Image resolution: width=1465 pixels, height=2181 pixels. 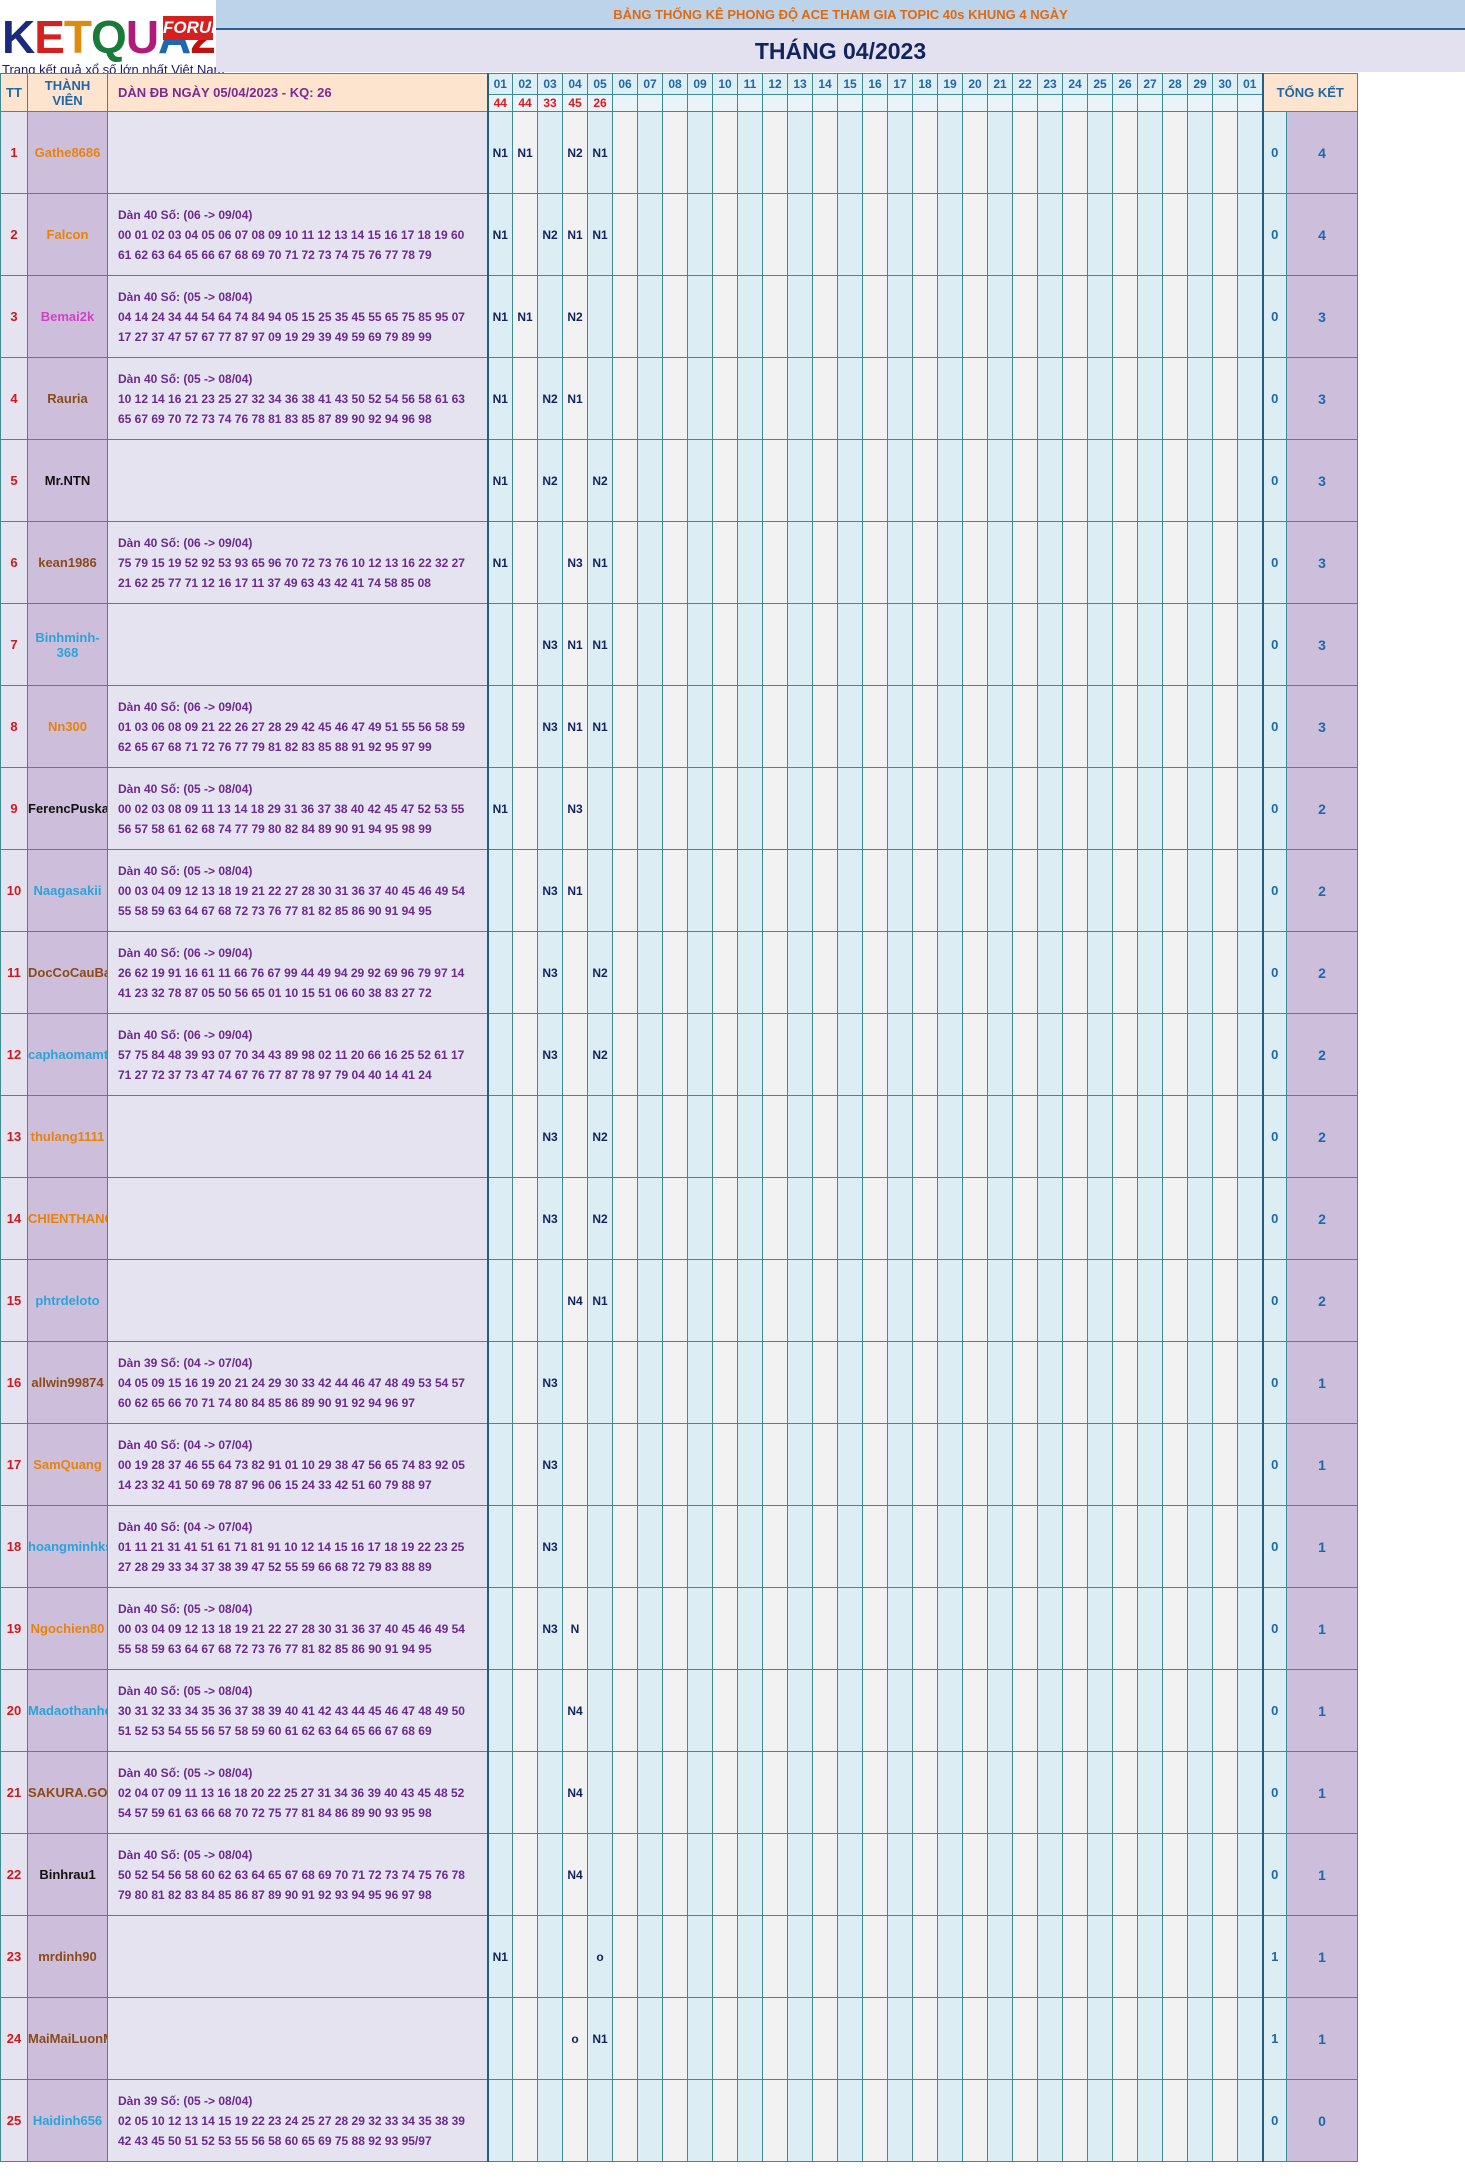 What do you see at coordinates (67, 1546) in the screenshot?
I see `member-name: hoangminhks` at bounding box center [67, 1546].